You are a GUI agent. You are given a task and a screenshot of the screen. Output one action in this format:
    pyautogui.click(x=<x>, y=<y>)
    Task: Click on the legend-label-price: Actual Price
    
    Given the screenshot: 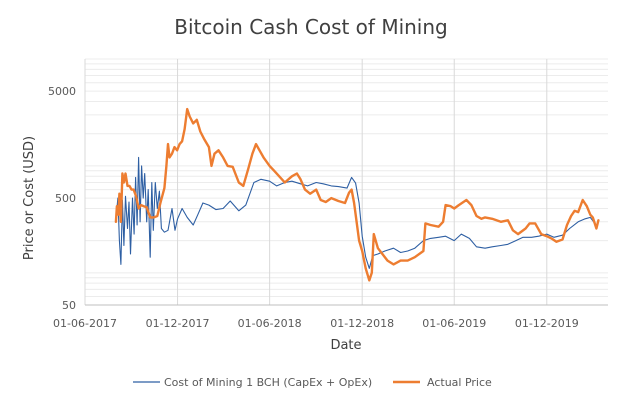 What is the action you would take?
    pyautogui.click(x=459, y=382)
    